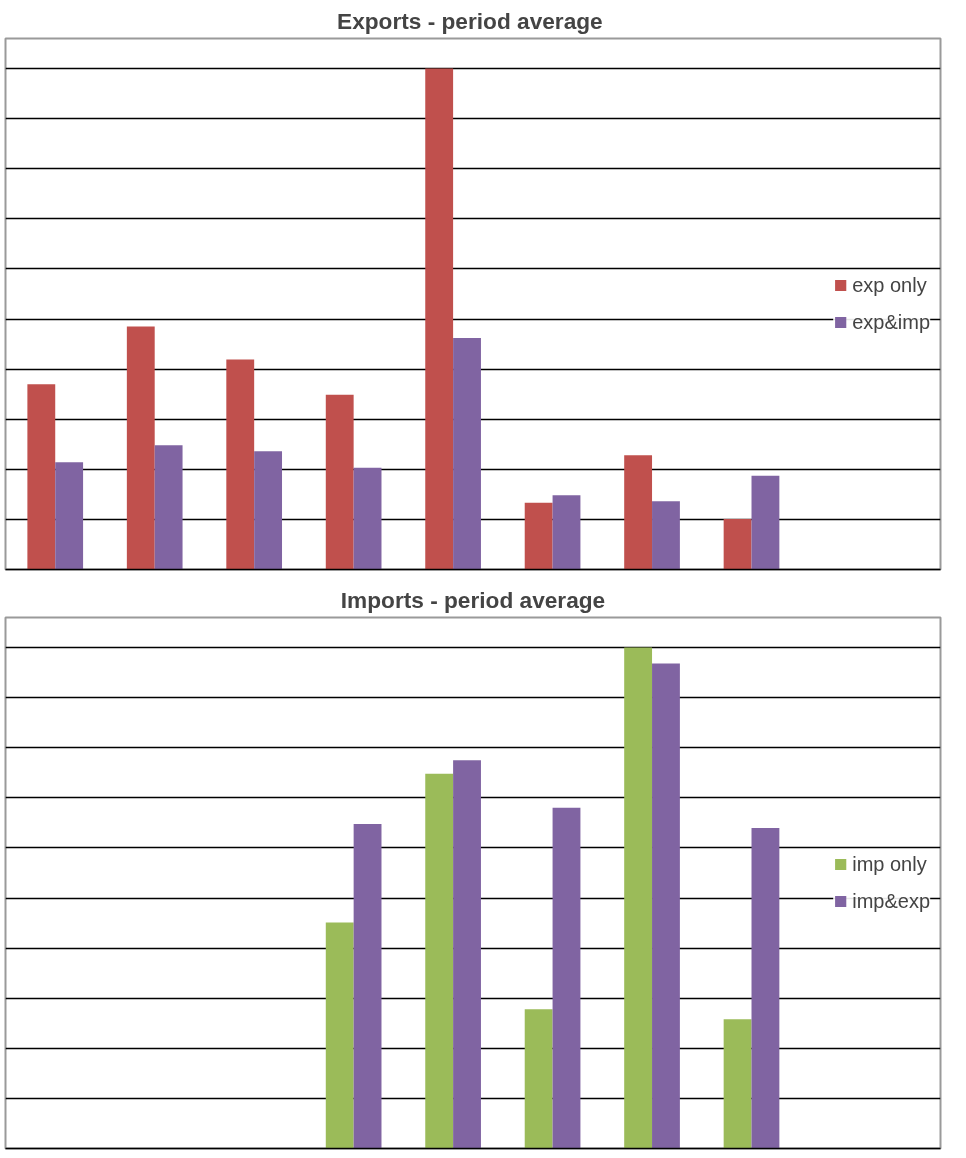  I want to click on legend-label: imp&exp, so click(891, 901).